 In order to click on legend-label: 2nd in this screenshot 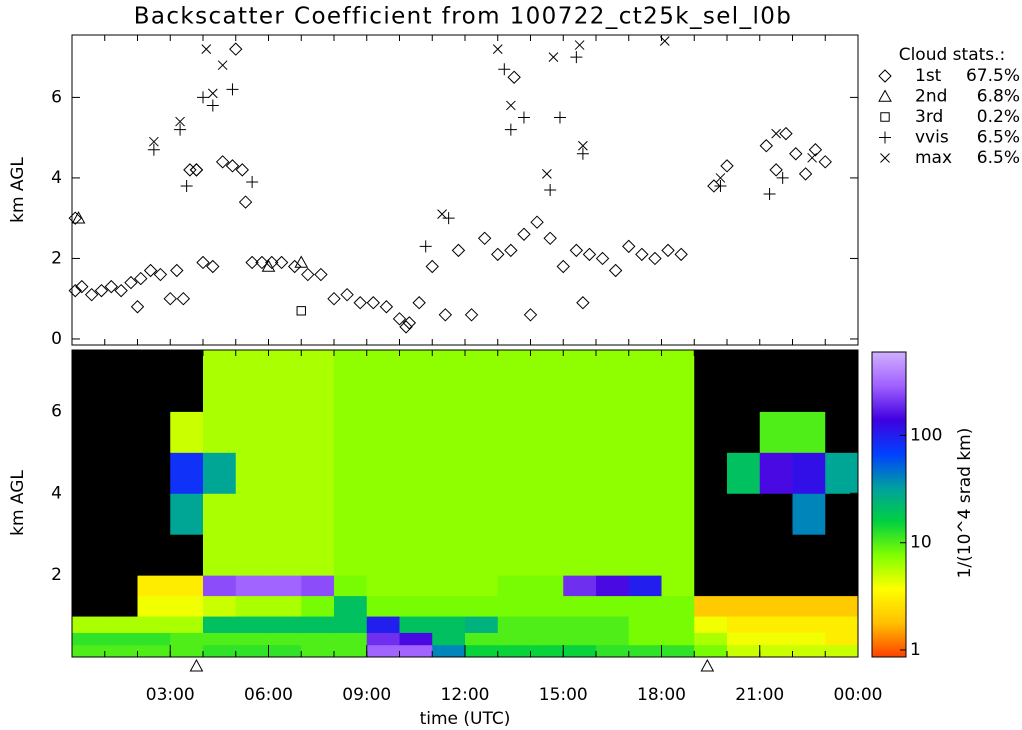, I will do `click(931, 97)`.